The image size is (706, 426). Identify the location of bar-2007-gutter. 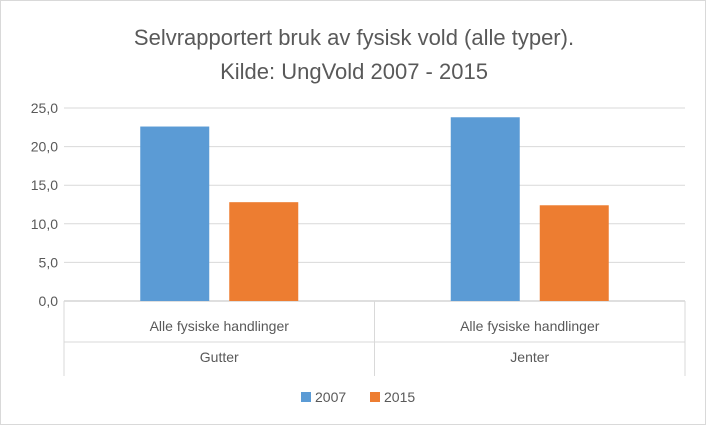
(175, 213).